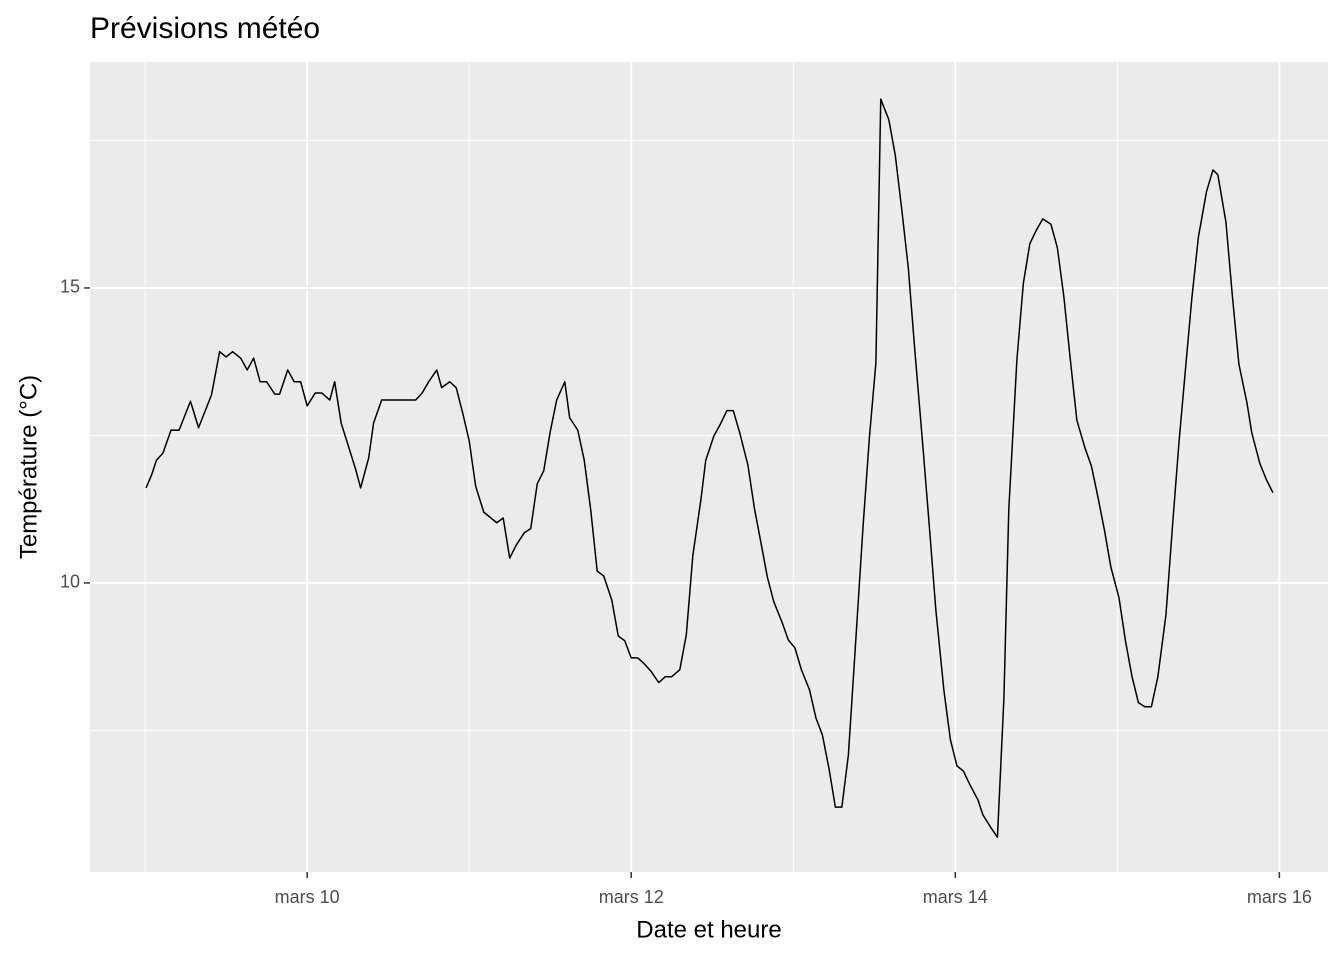 Image resolution: width=1344 pixels, height=960 pixels. Describe the element at coordinates (1279, 897) in the screenshot. I see `x-tick-label: mars 16` at that location.